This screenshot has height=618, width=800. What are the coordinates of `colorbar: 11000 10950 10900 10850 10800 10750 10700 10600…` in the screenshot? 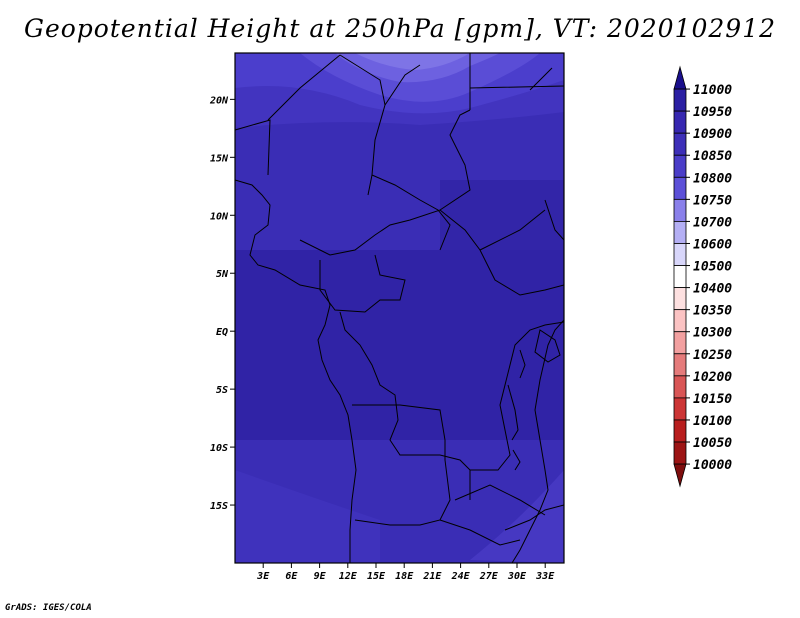 It's located at (702, 276).